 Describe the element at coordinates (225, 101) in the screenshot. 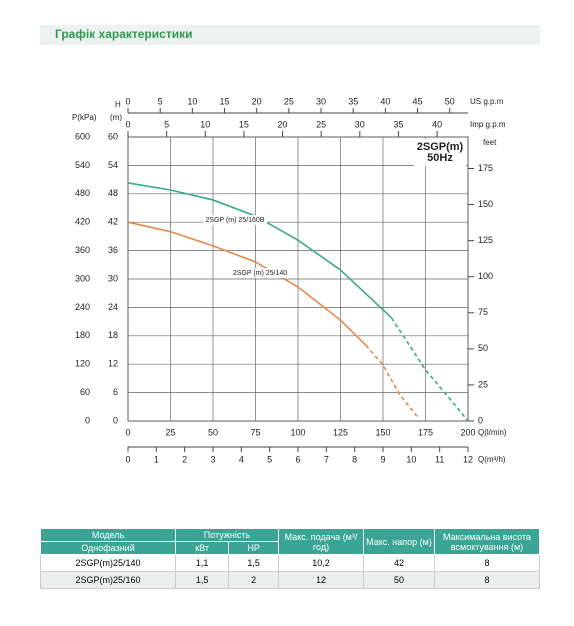

I see `us-tick-label: 15` at that location.